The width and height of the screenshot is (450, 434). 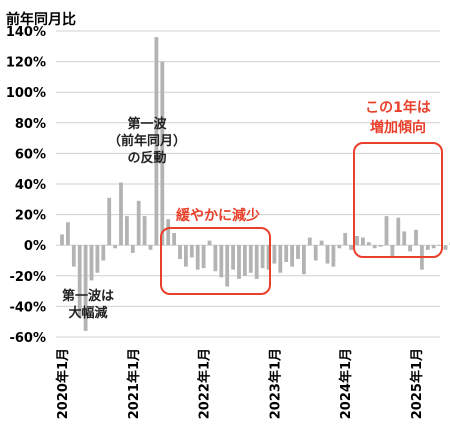 I want to click on y-tick-label: 20%, so click(x=30, y=216).